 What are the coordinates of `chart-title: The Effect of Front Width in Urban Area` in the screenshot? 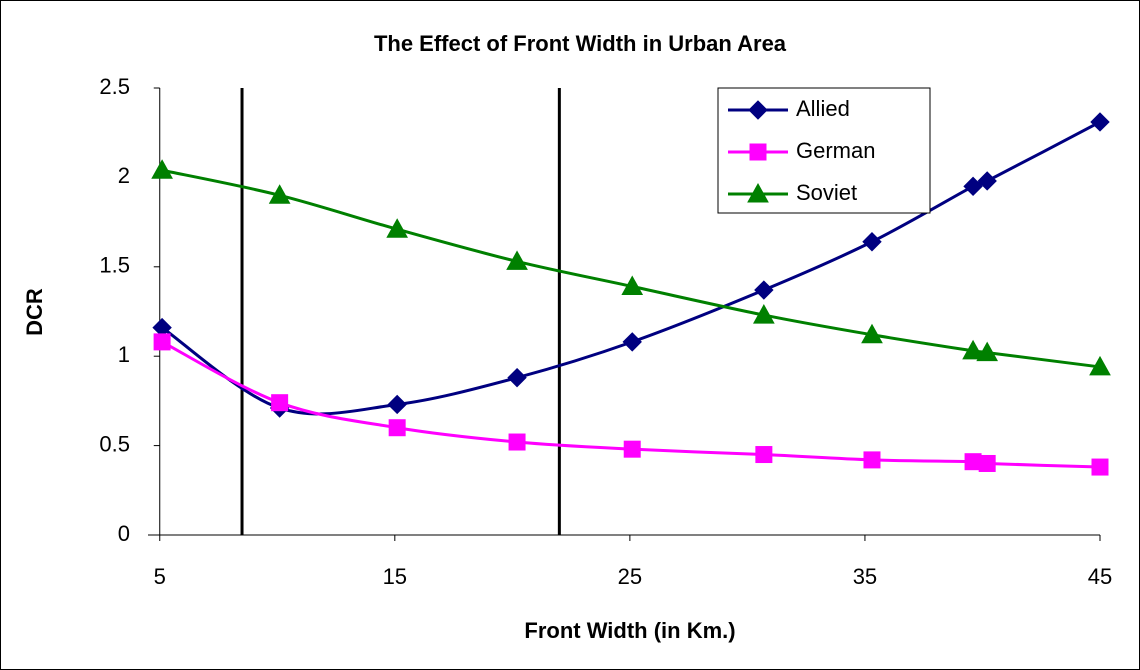 It's located at (580, 43).